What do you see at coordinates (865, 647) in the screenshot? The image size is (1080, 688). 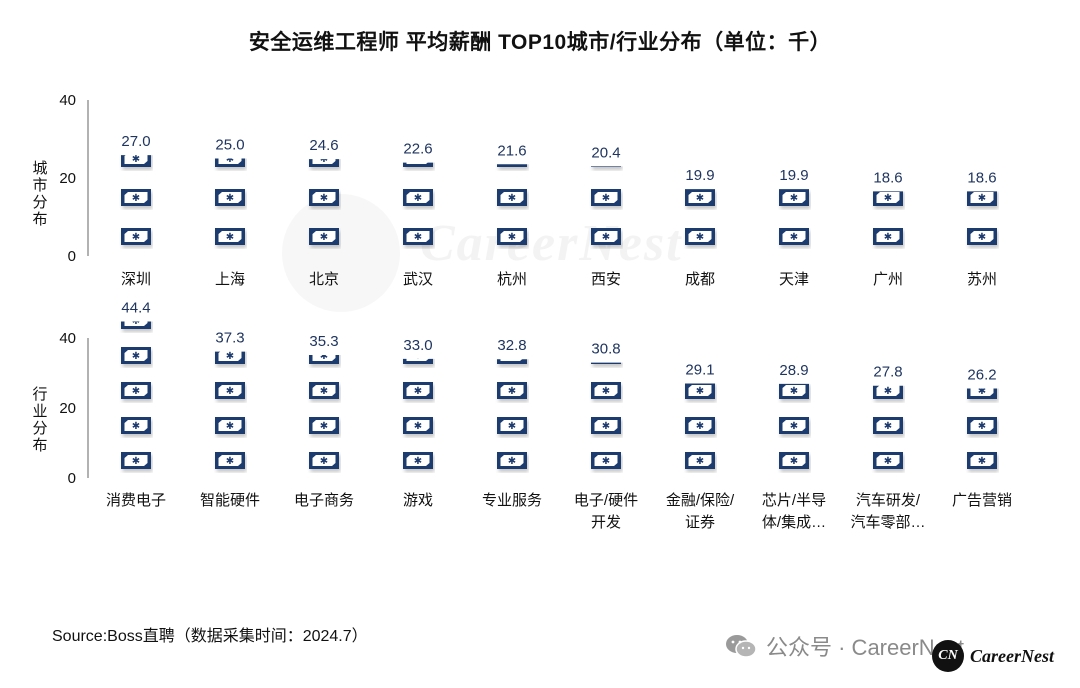 I see `wechat-text: 公众号 · CareerNest` at bounding box center [865, 647].